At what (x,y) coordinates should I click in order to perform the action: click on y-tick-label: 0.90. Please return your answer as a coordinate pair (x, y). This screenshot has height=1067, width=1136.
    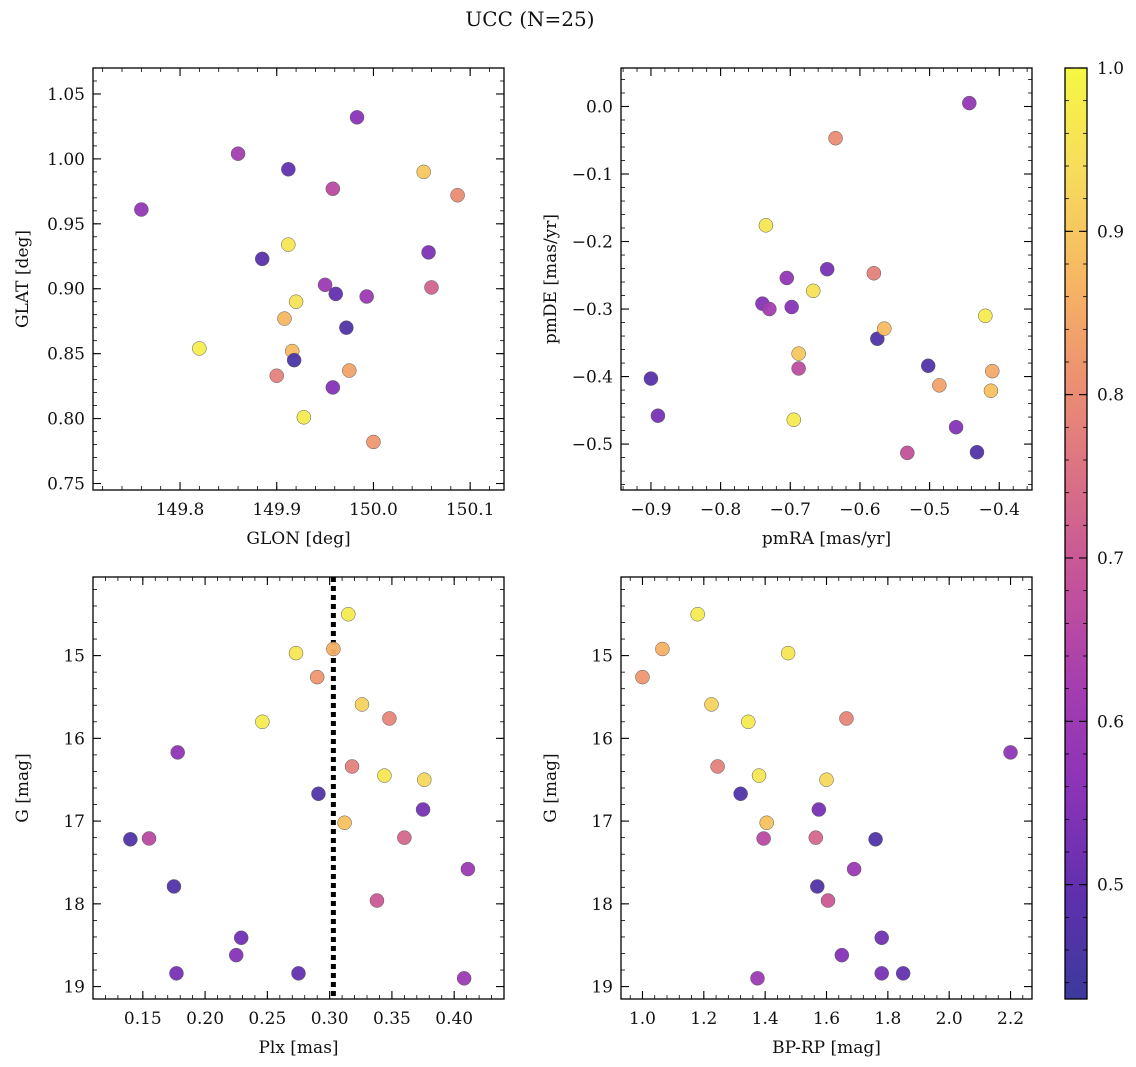
    Looking at the image, I should click on (66, 290).